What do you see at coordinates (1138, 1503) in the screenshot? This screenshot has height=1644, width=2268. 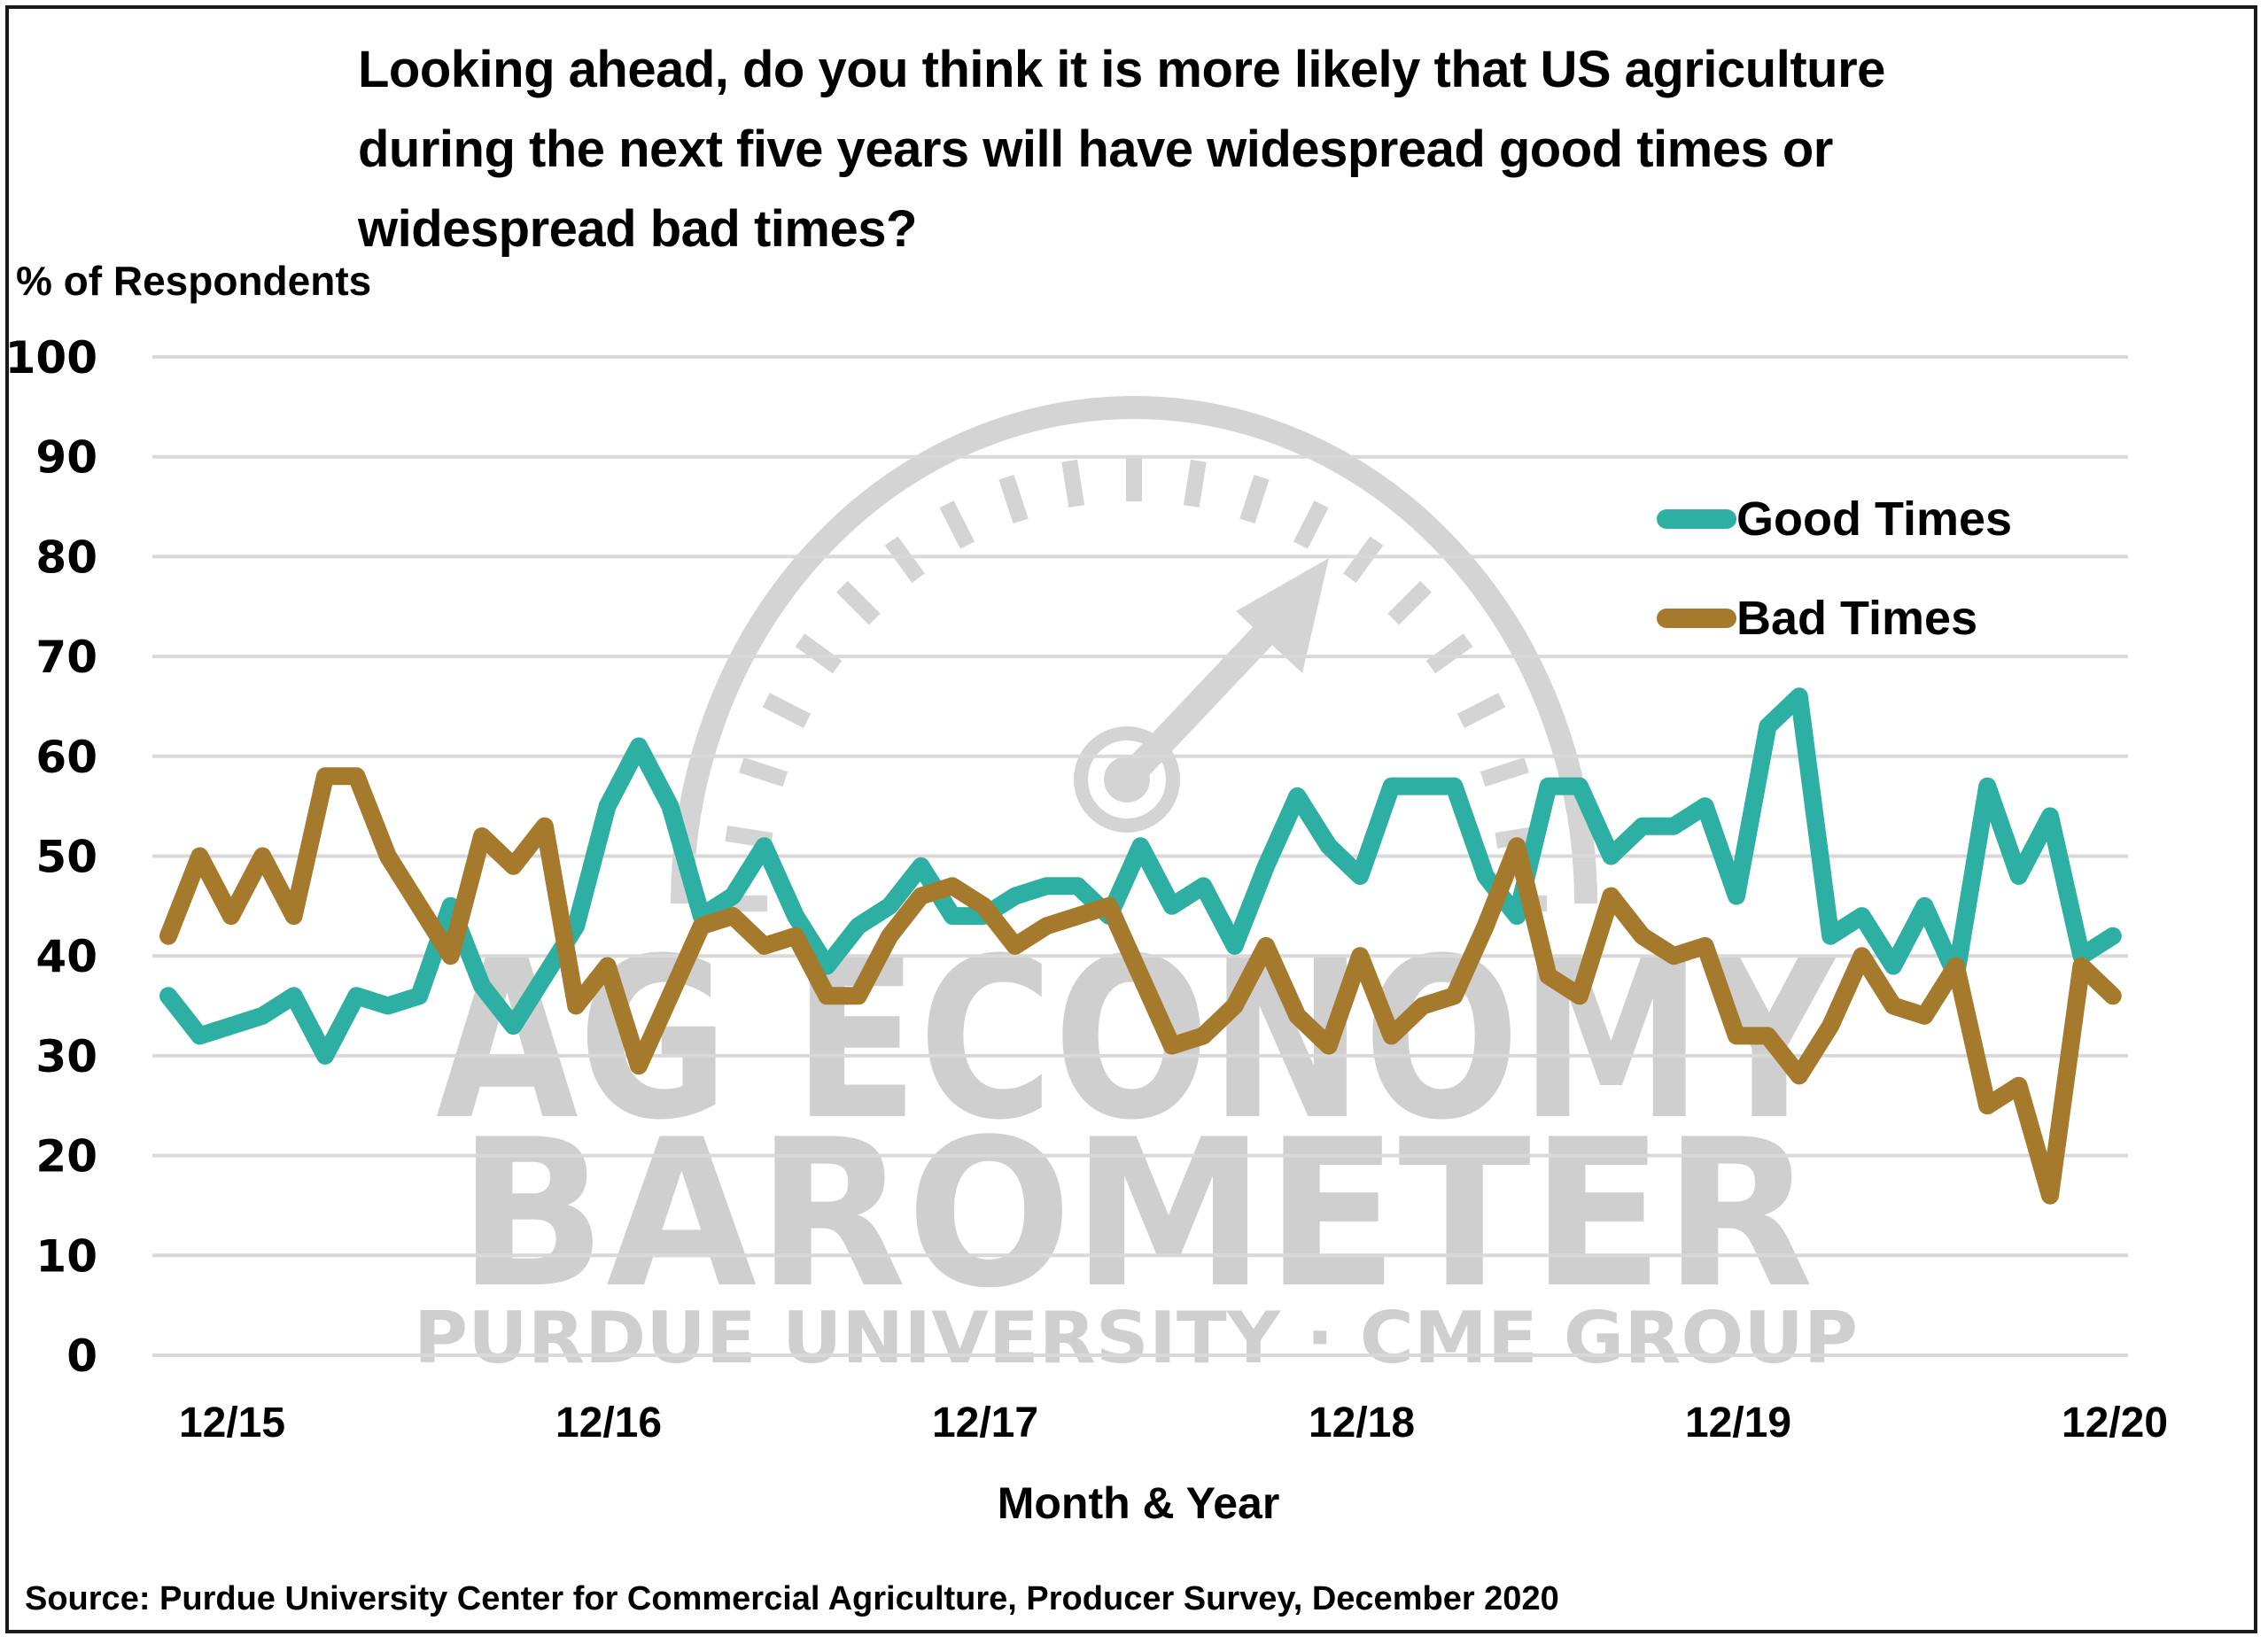 I see `x-axis-label-text: Month & Year` at bounding box center [1138, 1503].